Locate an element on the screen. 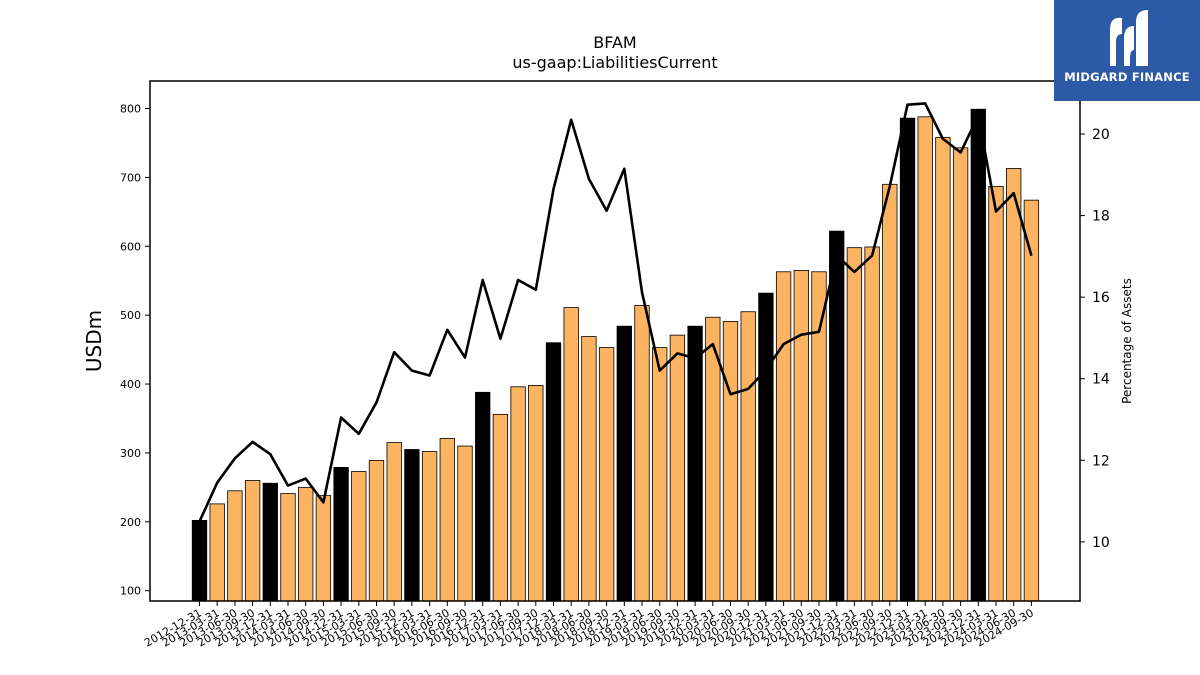 Image resolution: width=1200 pixels, height=675 pixels. y-tick-label: 500 is located at coordinates (130, 315).